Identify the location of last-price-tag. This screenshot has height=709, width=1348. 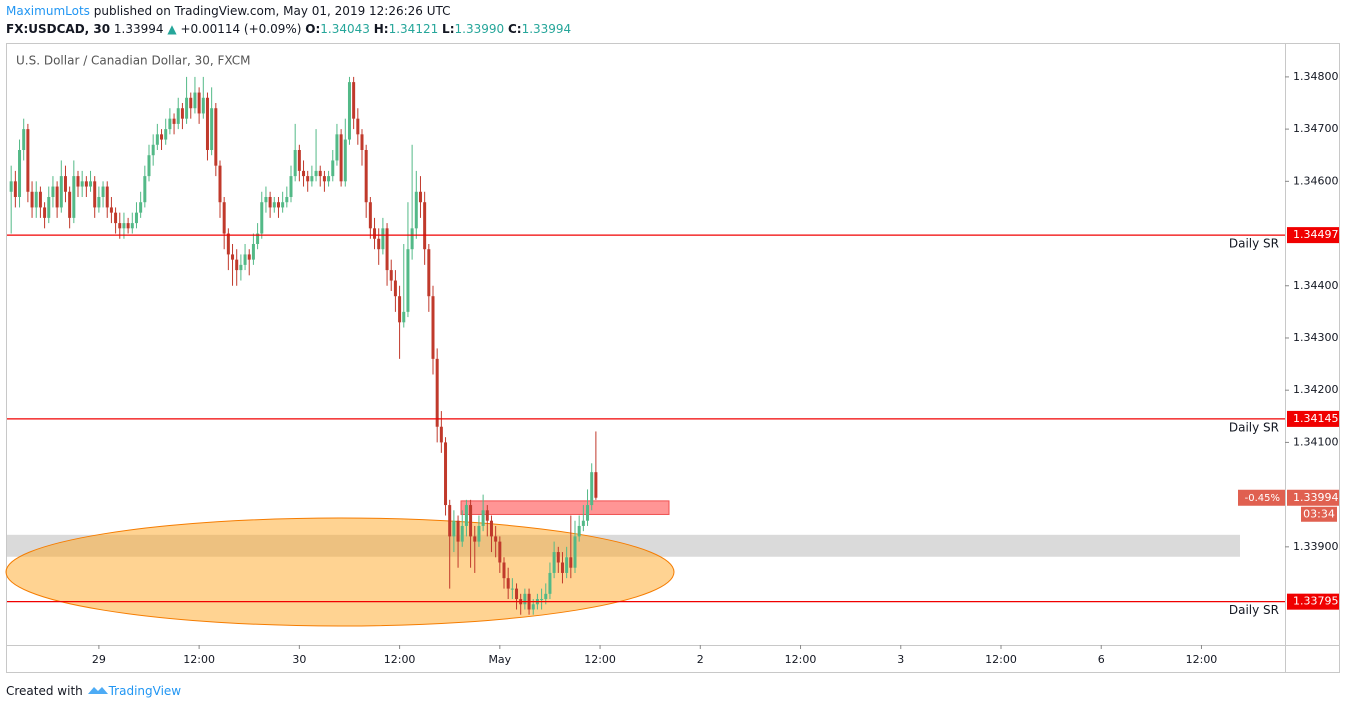
(1313, 497).